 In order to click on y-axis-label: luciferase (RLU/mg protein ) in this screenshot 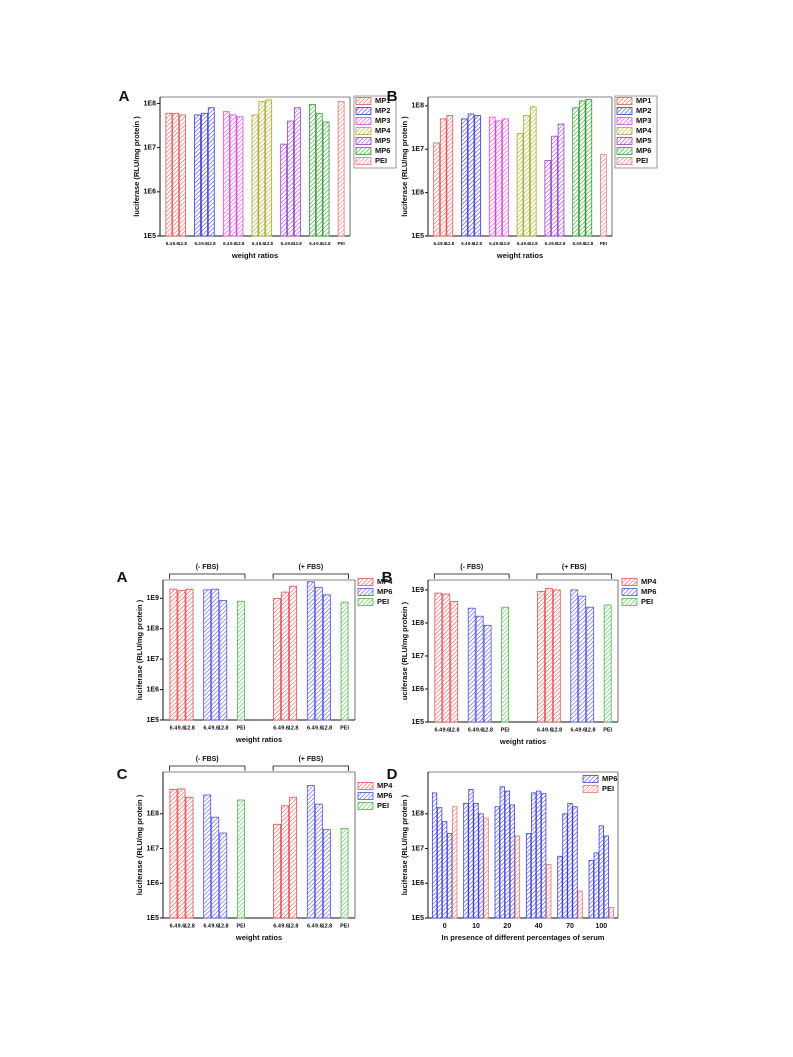, I will do `click(139, 649)`.